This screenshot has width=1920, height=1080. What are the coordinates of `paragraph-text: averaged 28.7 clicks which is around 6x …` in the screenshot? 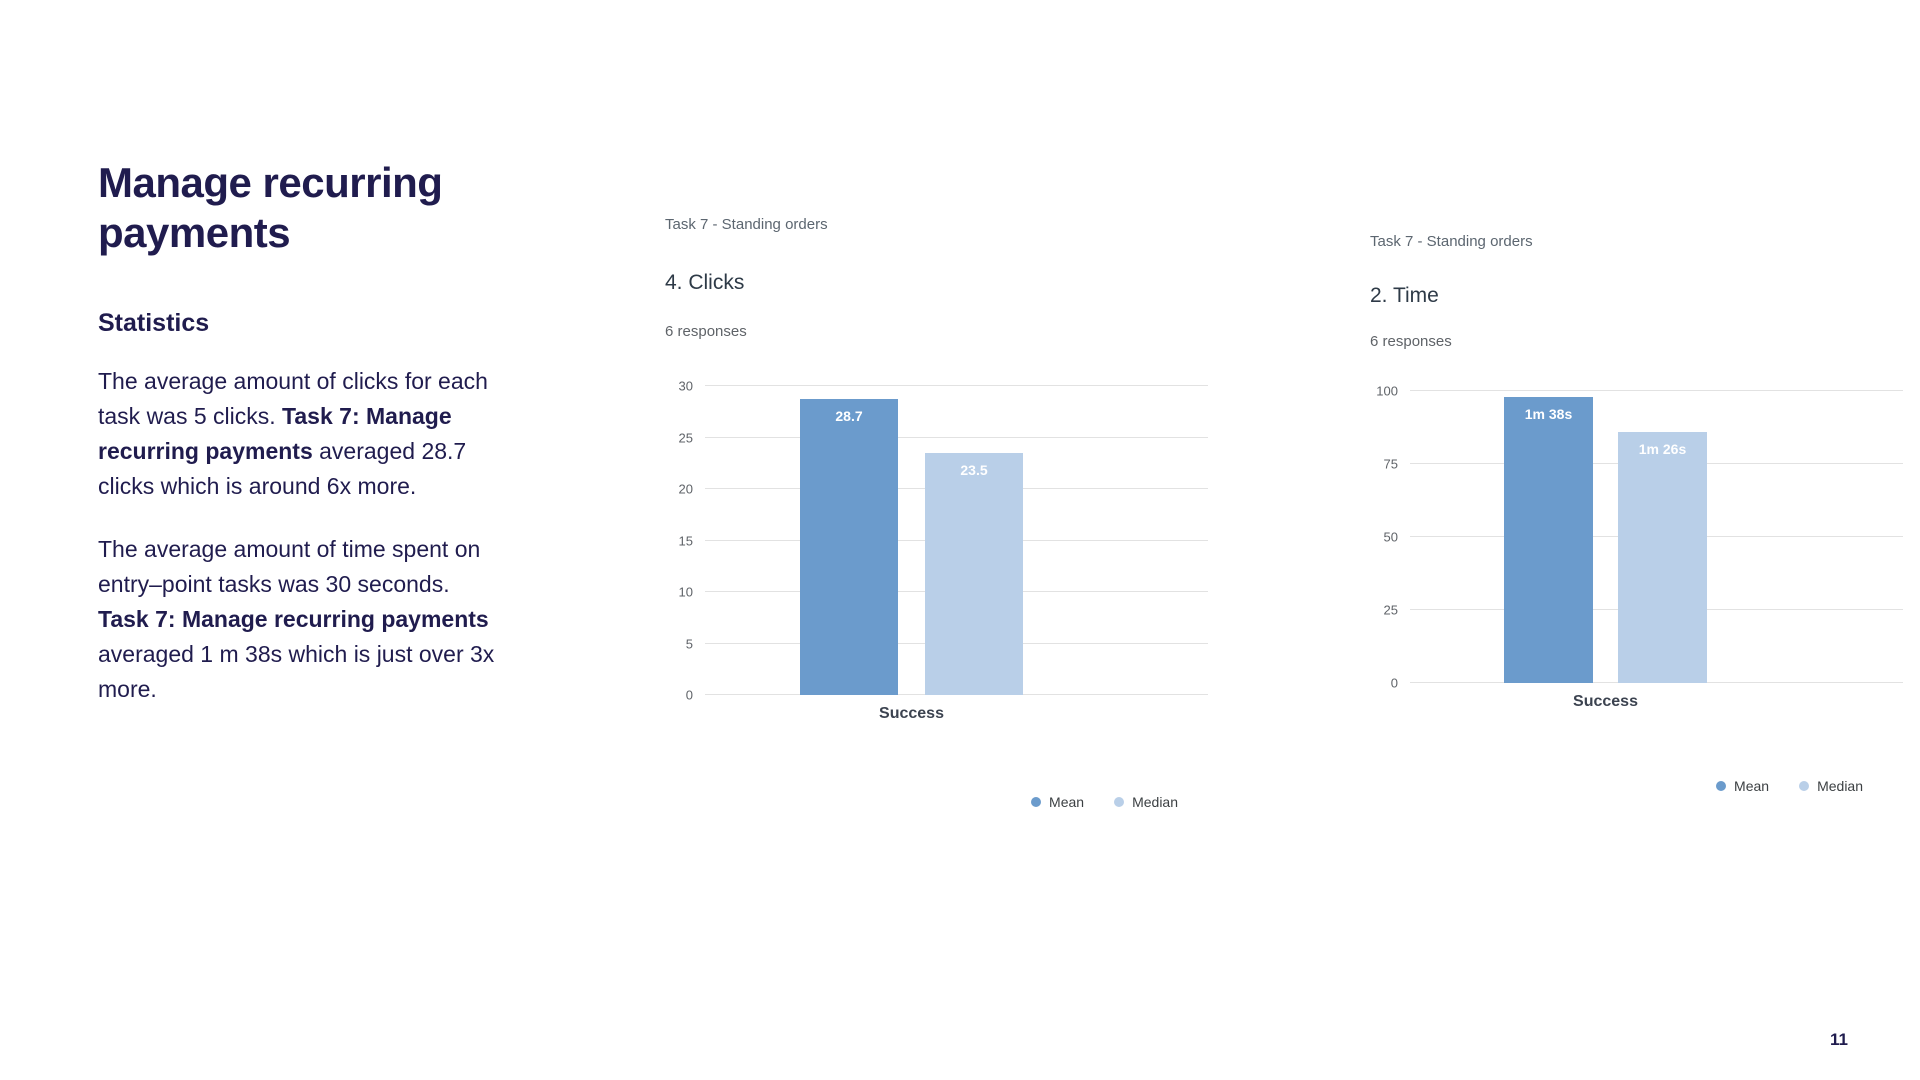 It's located at (282, 469).